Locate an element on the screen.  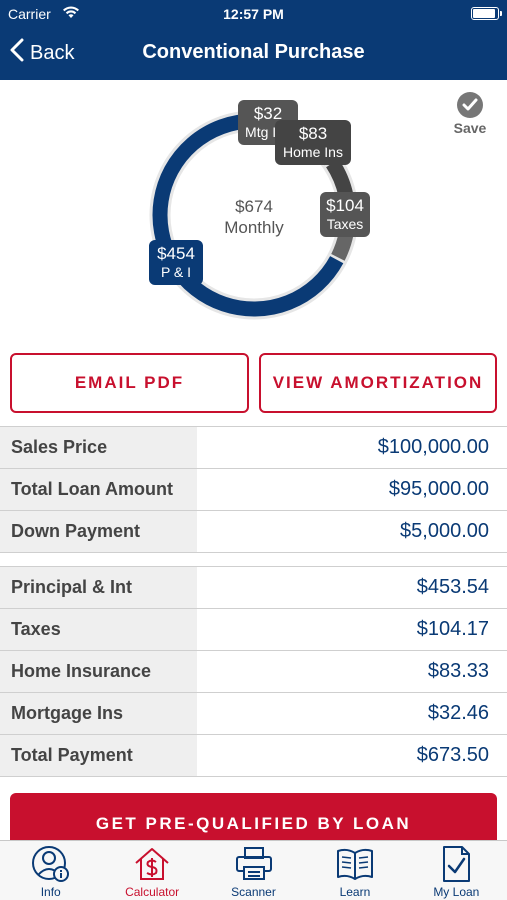
row-value: $5,000.00 is located at coordinates (444, 531).